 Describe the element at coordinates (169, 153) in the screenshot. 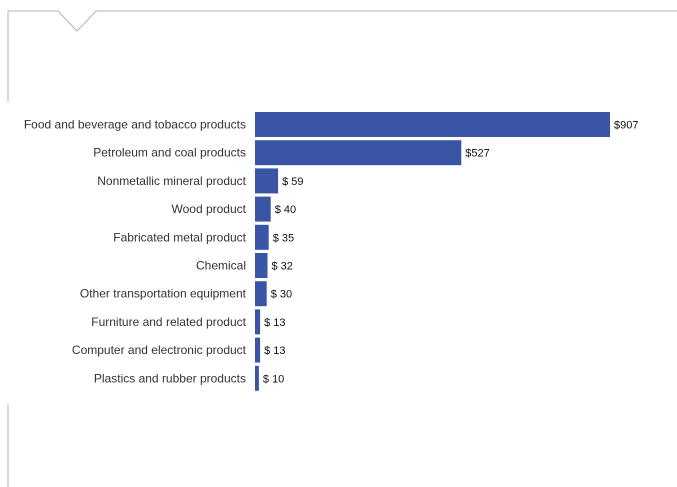

I see `category-label-2: Petroleum and coal products` at that location.